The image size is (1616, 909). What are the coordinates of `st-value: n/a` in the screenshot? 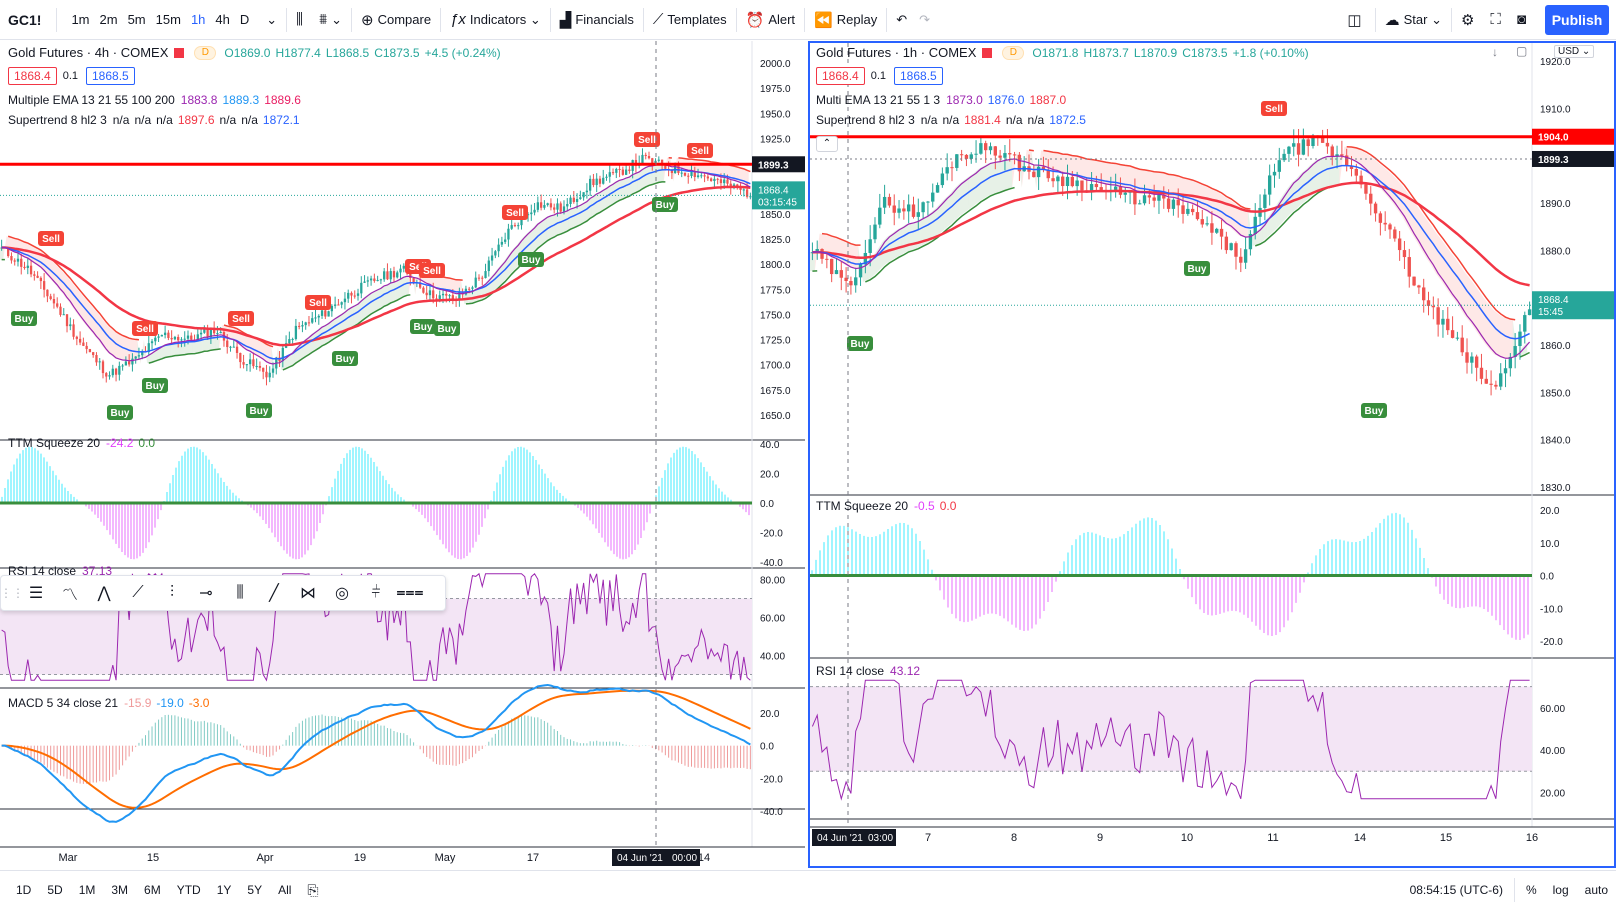 It's located at (1014, 120).